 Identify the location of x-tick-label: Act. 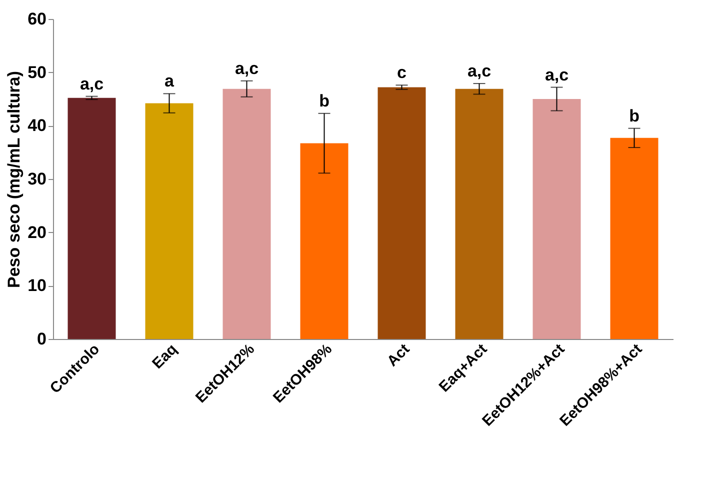
(399, 355).